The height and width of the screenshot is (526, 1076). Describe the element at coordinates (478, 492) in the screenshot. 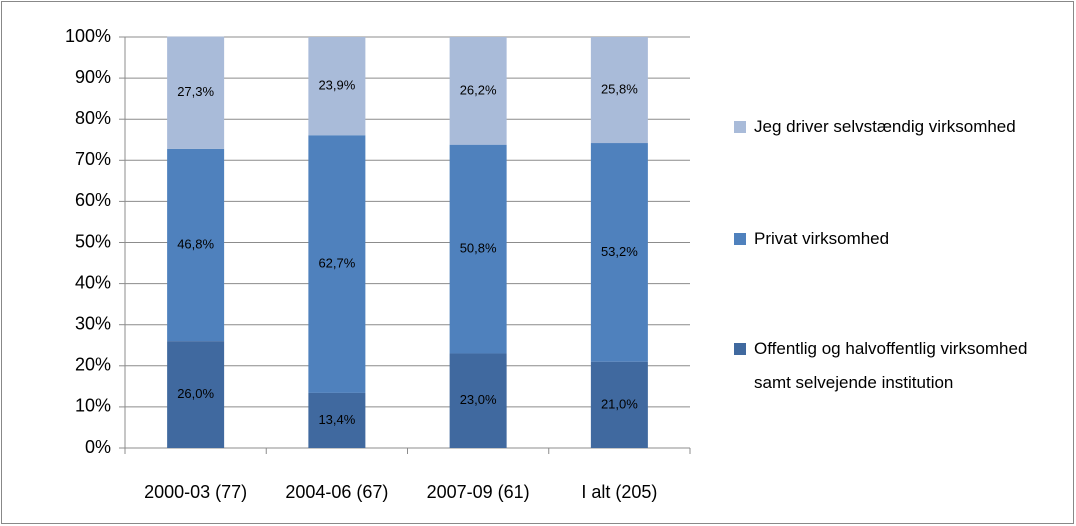

I see `x-tick-label: 2007-09 (61)` at that location.